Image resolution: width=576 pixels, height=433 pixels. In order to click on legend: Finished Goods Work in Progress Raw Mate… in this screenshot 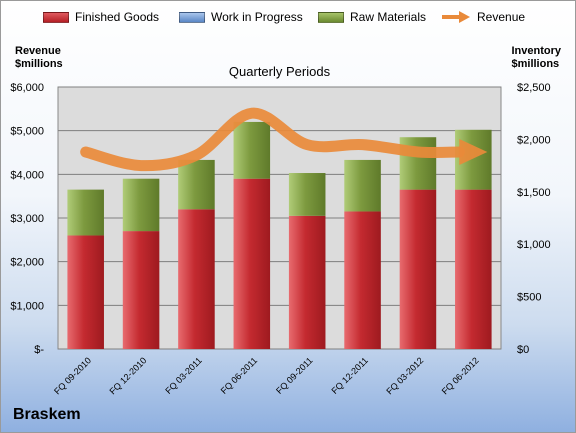, I will do `click(288, 21)`.